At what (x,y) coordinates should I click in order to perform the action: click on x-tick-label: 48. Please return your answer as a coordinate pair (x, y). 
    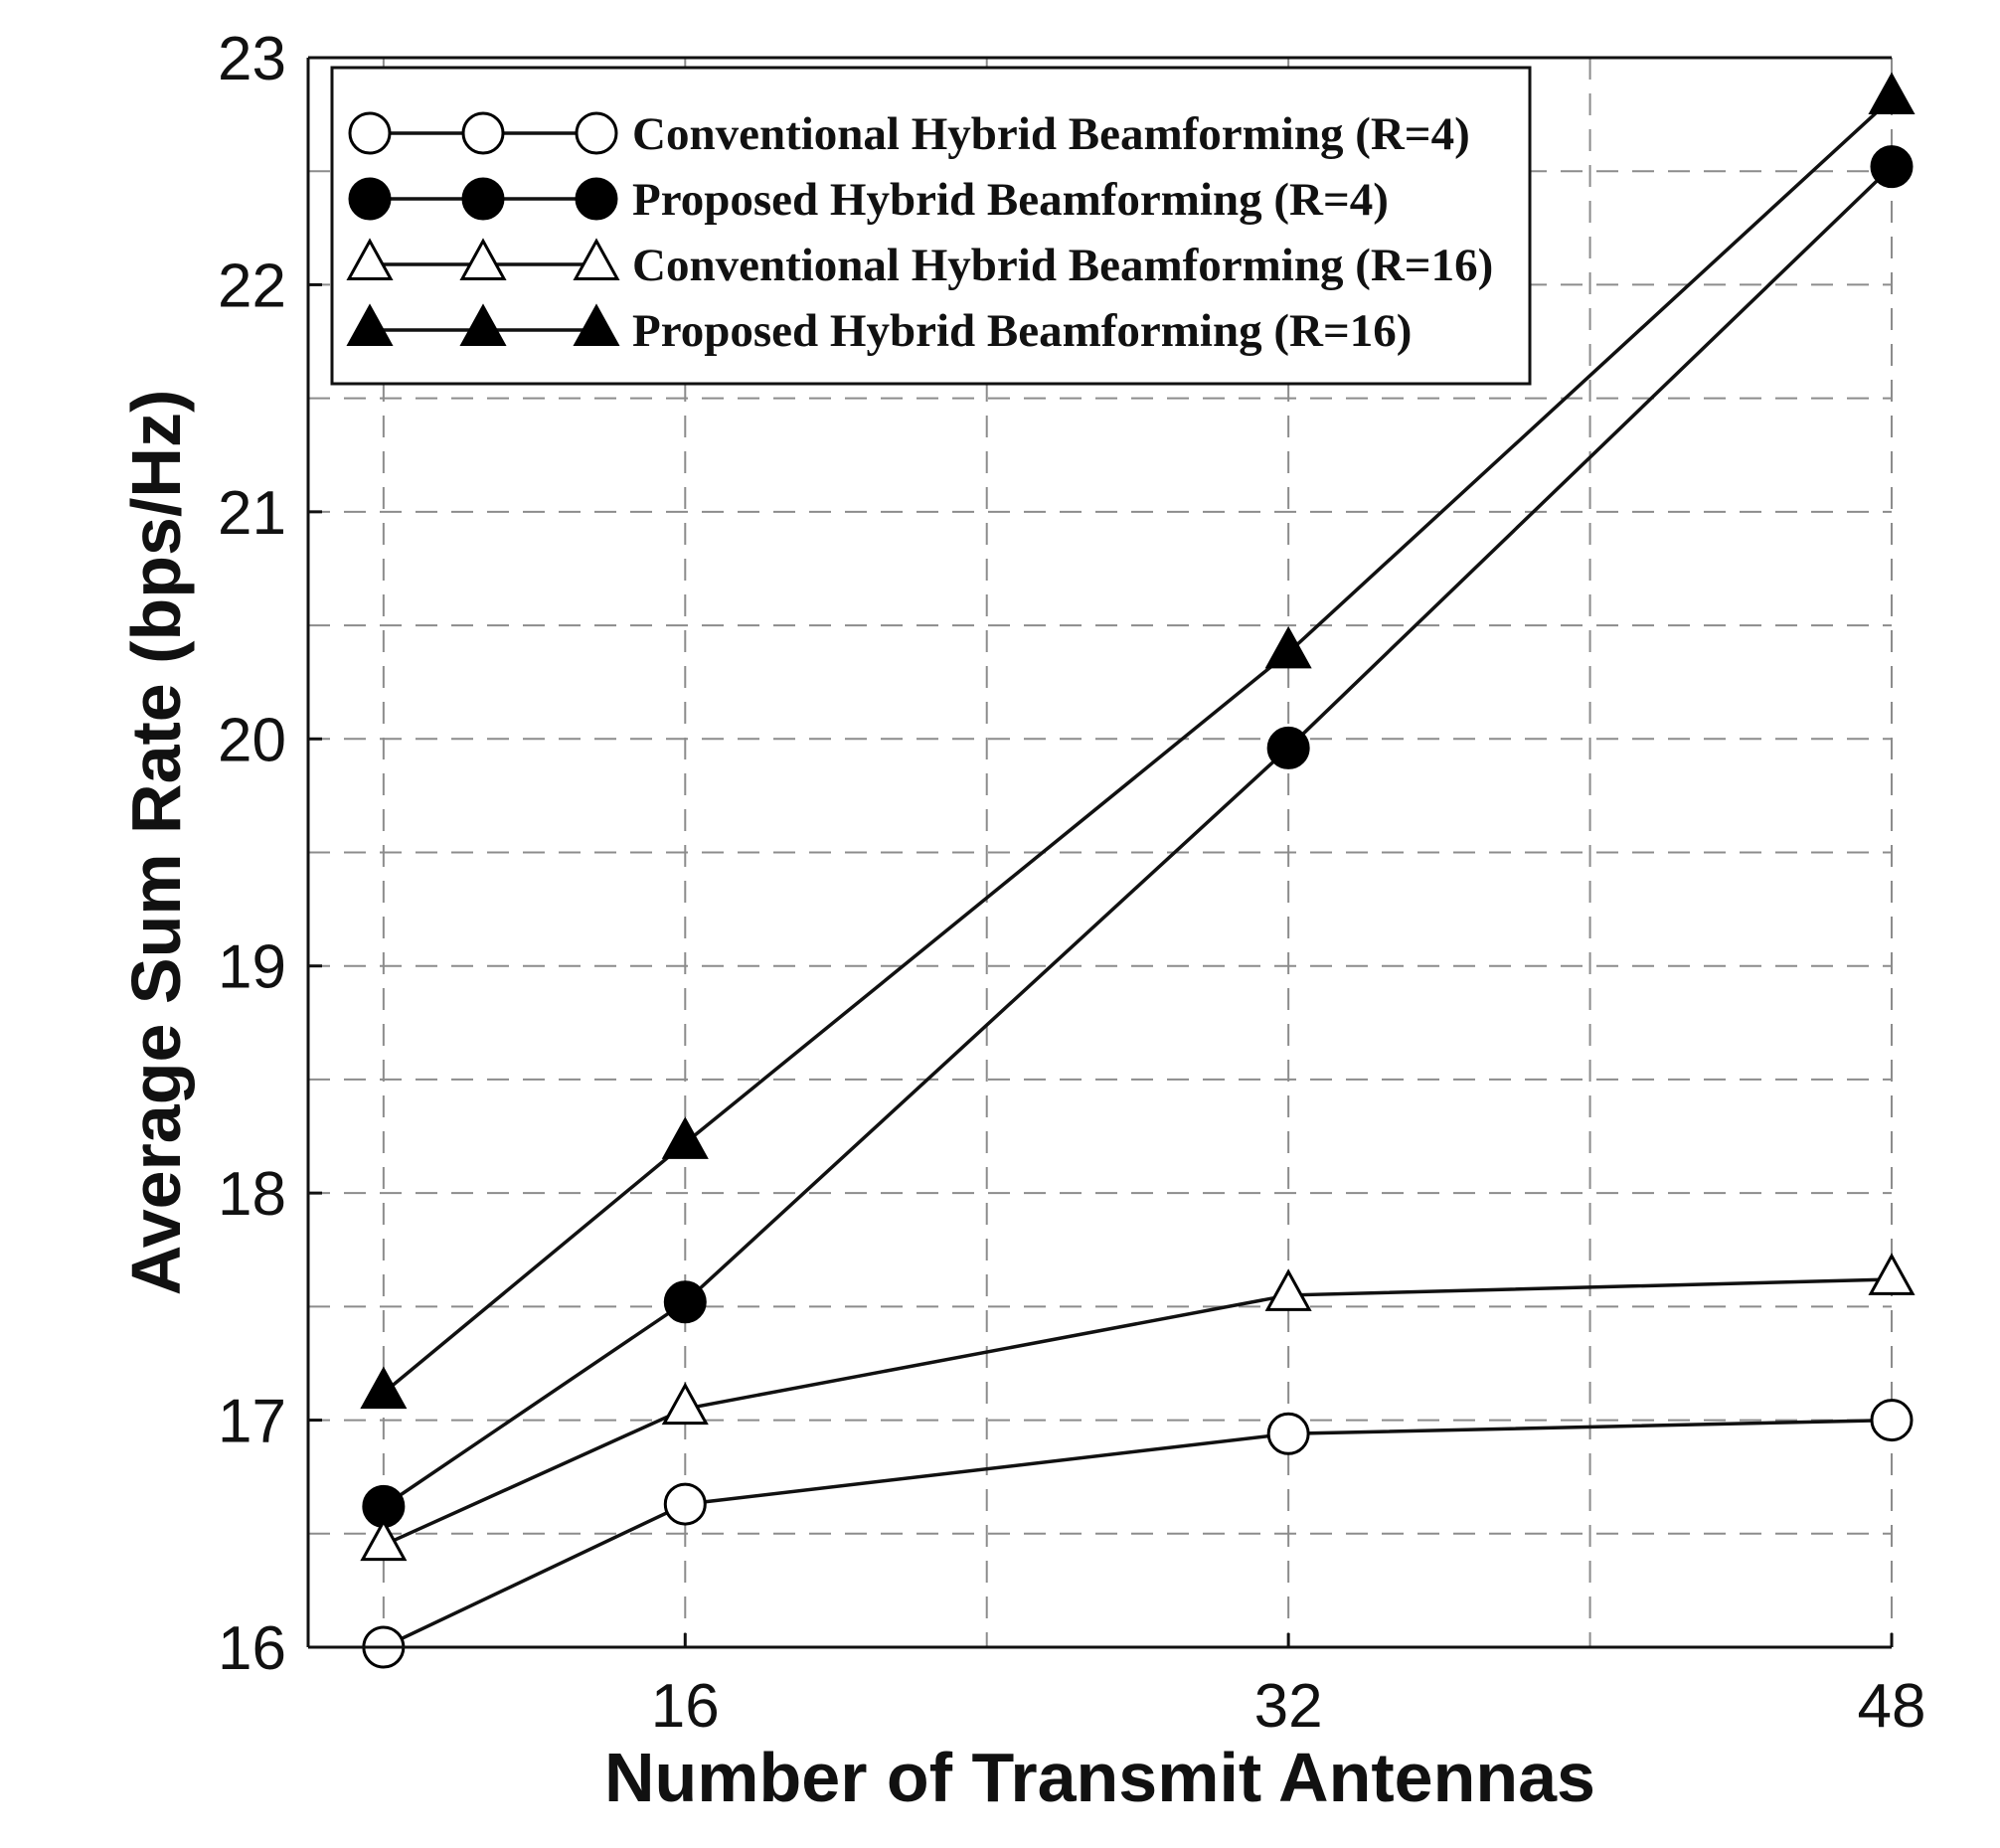
    Looking at the image, I should click on (1892, 1706).